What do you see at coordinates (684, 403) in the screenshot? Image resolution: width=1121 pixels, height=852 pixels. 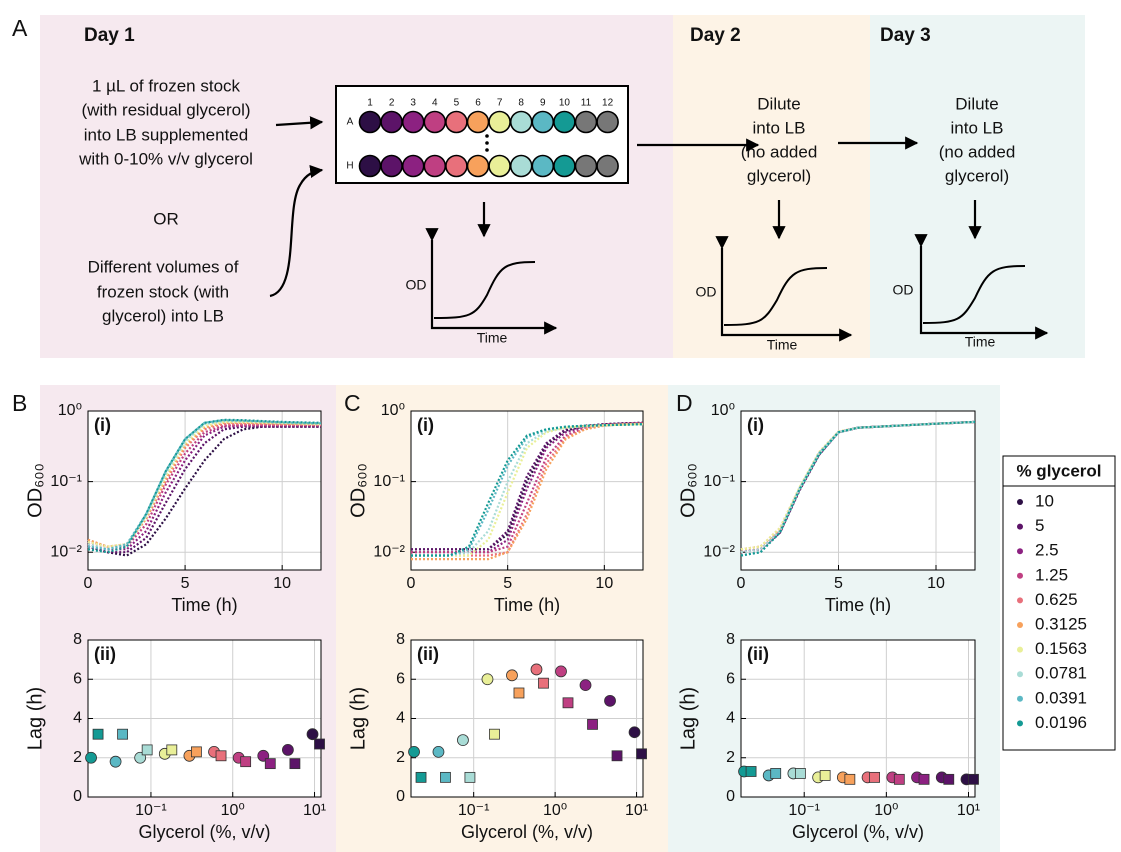 I see `panel-label: D` at bounding box center [684, 403].